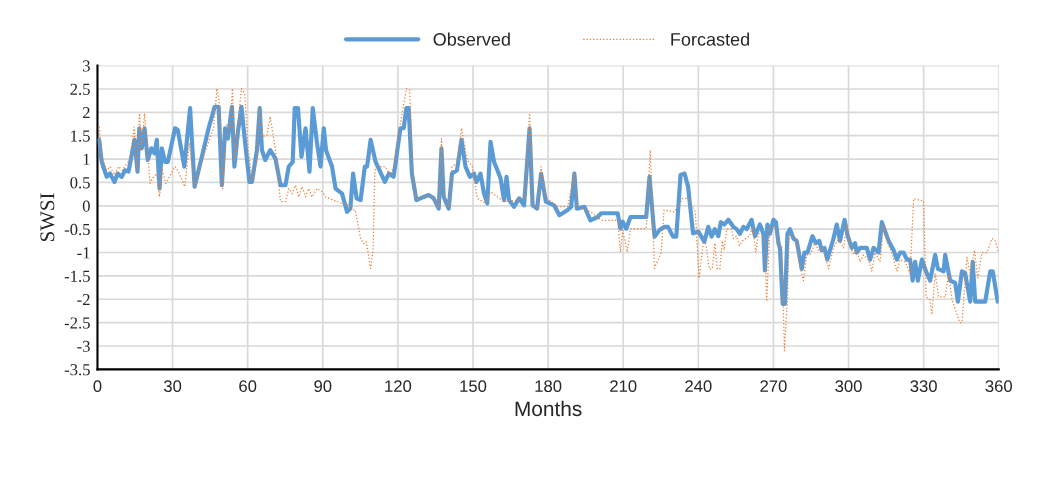 This screenshot has height=486, width=1048. Describe the element at coordinates (77, 229) in the screenshot. I see `y-tick-label: -0.5` at that location.